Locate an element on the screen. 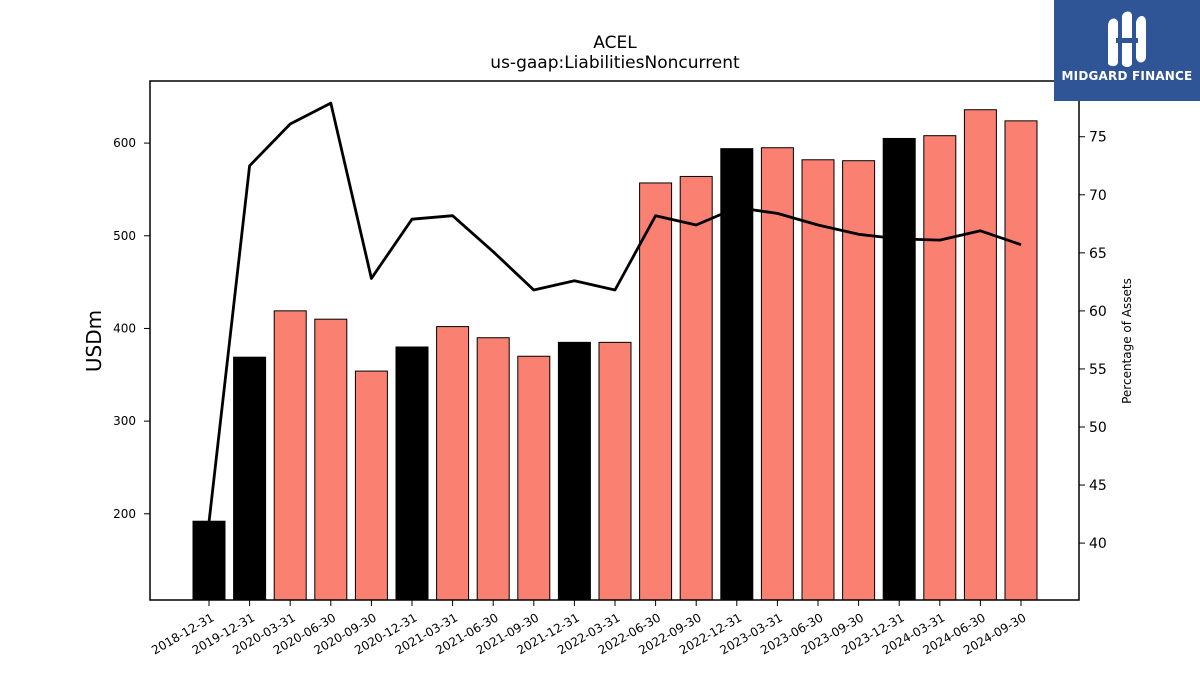 The image size is (1200, 675). y2-tick-label-55: 55 is located at coordinates (1098, 370).